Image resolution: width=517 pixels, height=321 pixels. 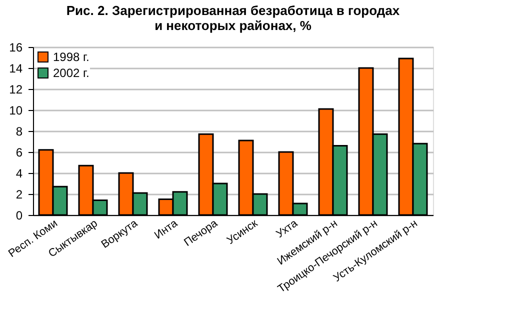 I want to click on y-tick-label: 4, so click(x=19, y=173).